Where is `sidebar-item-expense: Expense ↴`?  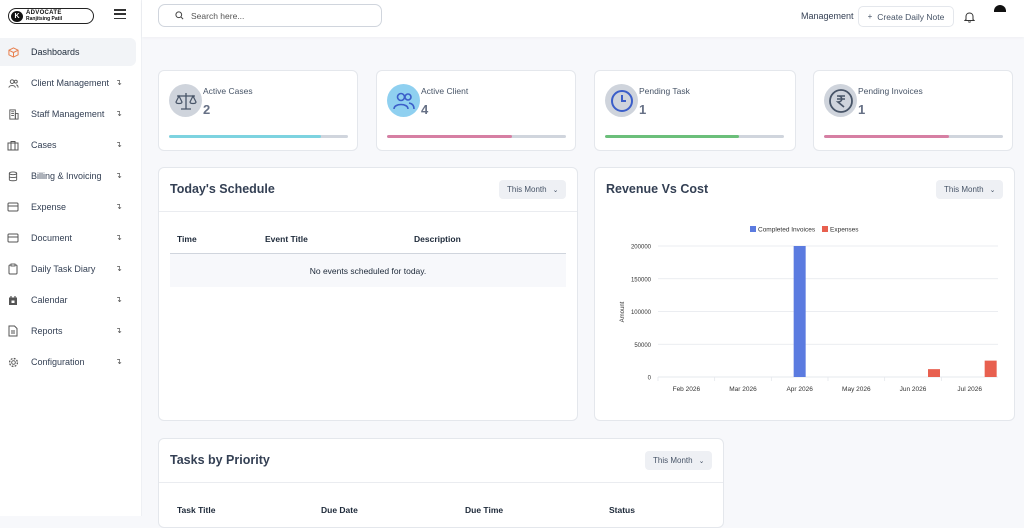 sidebar-item-expense: Expense ↴ is located at coordinates (68, 207).